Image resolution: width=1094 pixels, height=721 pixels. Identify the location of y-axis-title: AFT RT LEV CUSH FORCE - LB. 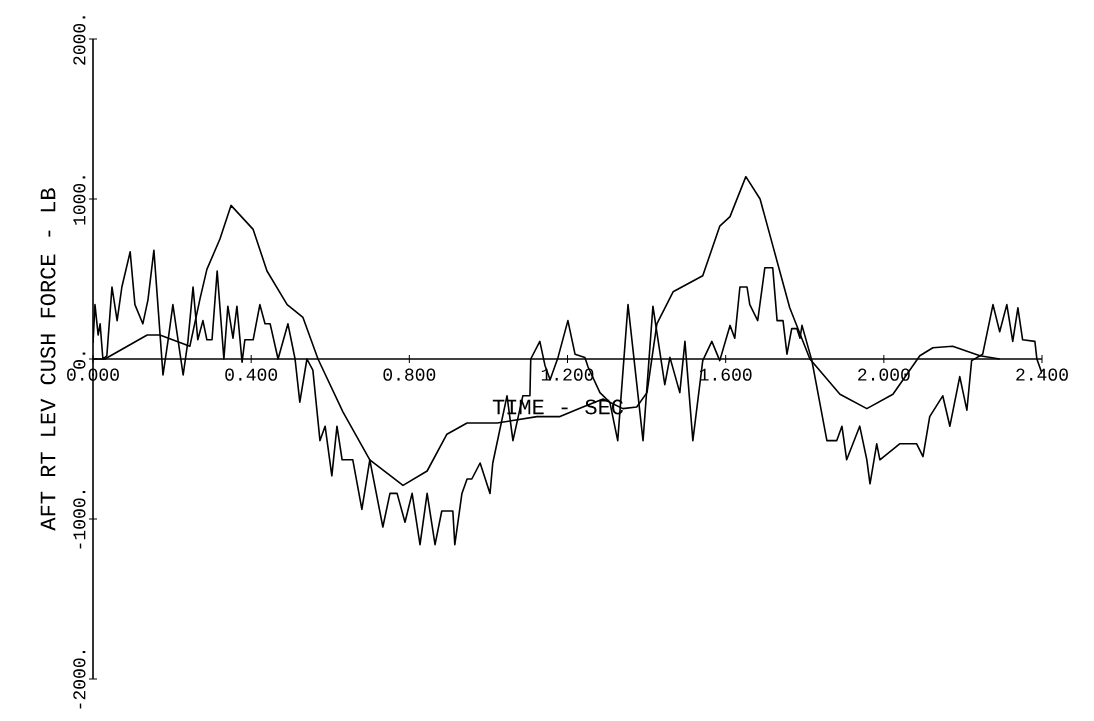
(48, 359).